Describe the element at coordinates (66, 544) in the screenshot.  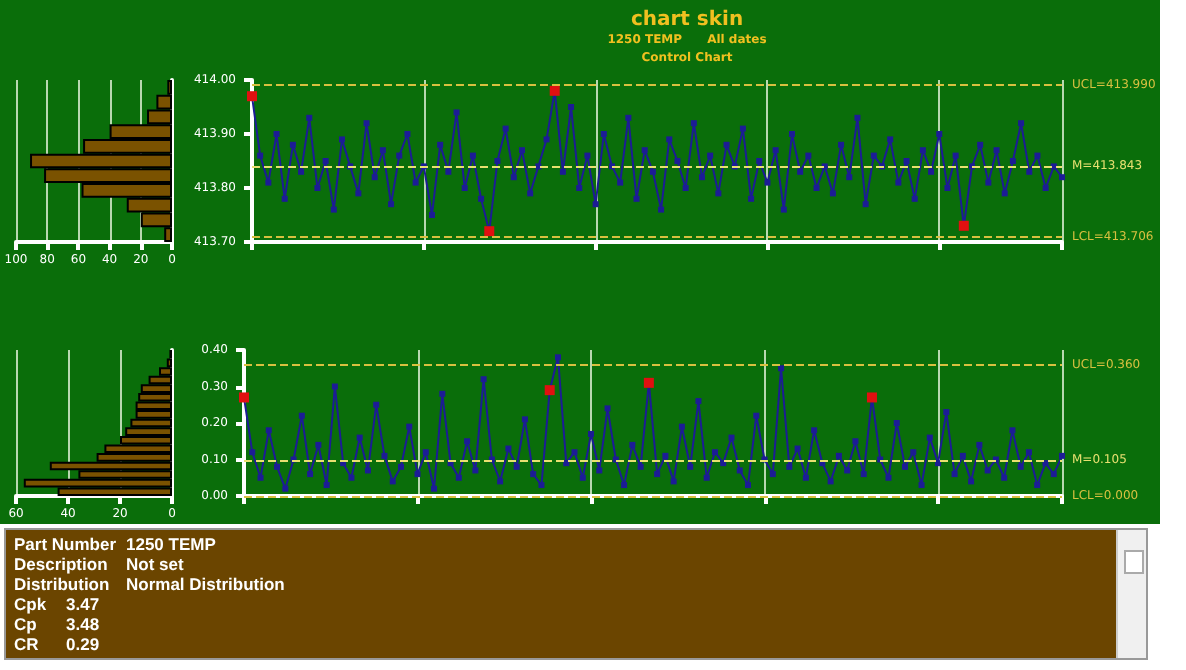
I see `text: Part Number` at that location.